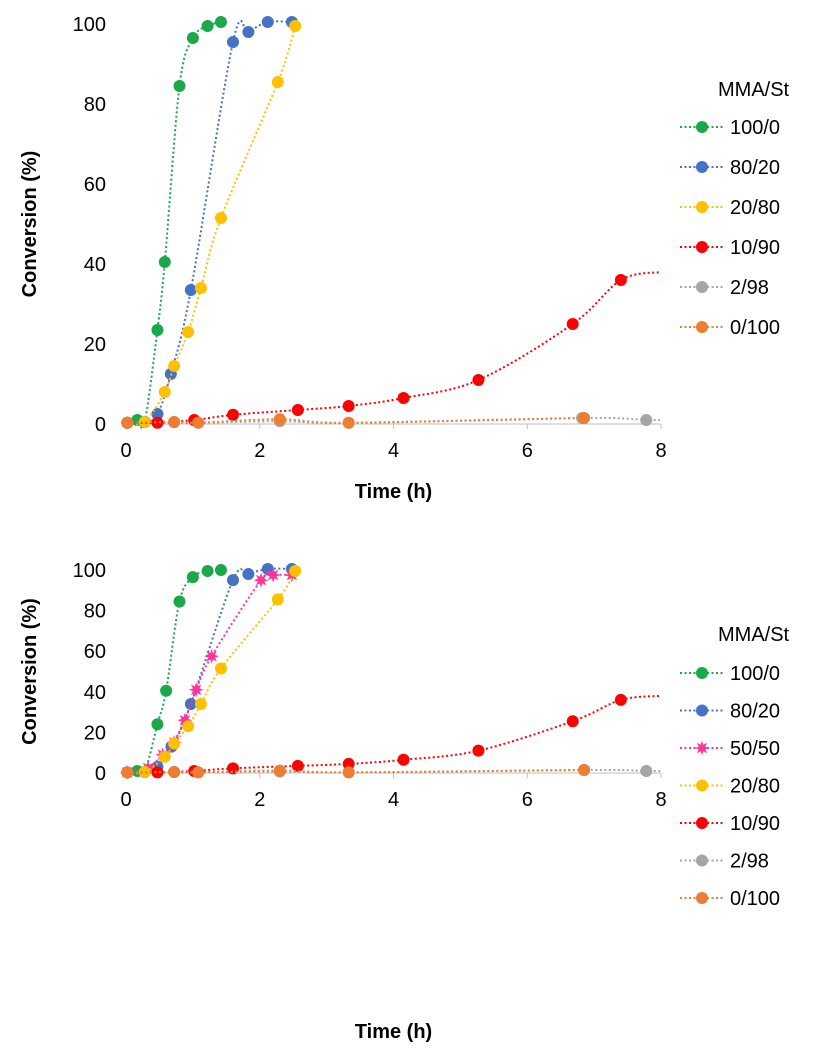  I want to click on legend-label: 20/80, so click(755, 208).